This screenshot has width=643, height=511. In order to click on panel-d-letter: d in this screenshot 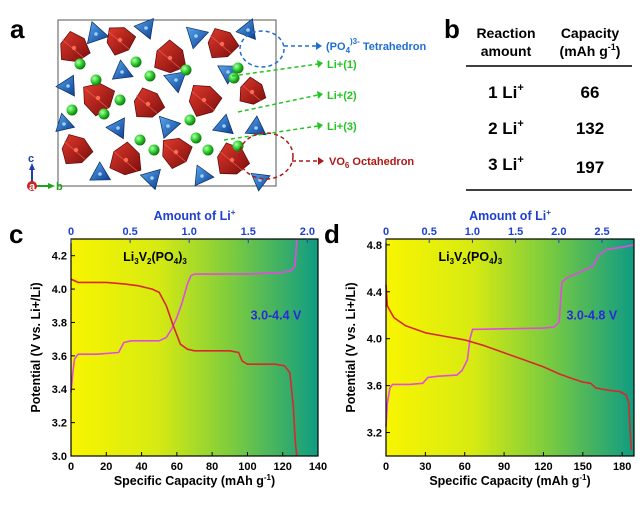, I will do `click(332, 234)`.